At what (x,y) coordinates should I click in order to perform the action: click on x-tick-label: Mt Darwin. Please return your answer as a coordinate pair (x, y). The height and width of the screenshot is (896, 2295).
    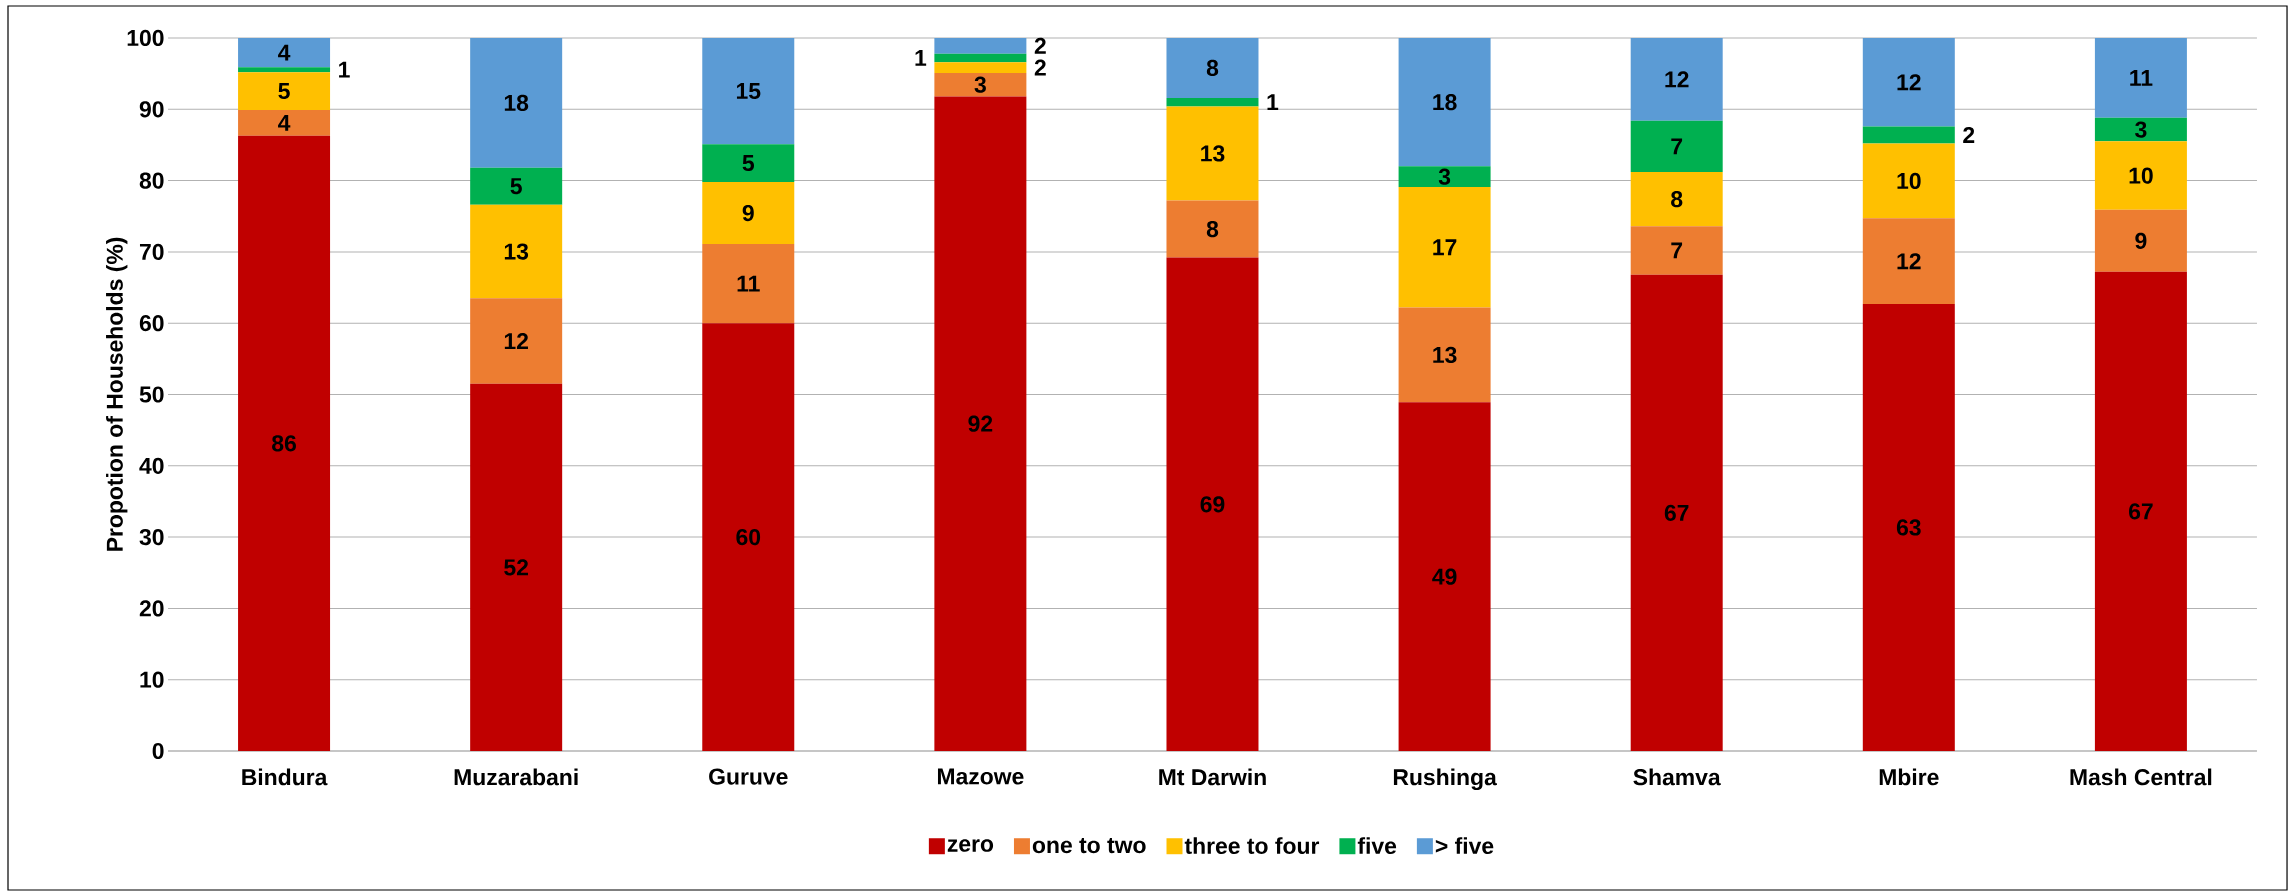
    Looking at the image, I should click on (1212, 777).